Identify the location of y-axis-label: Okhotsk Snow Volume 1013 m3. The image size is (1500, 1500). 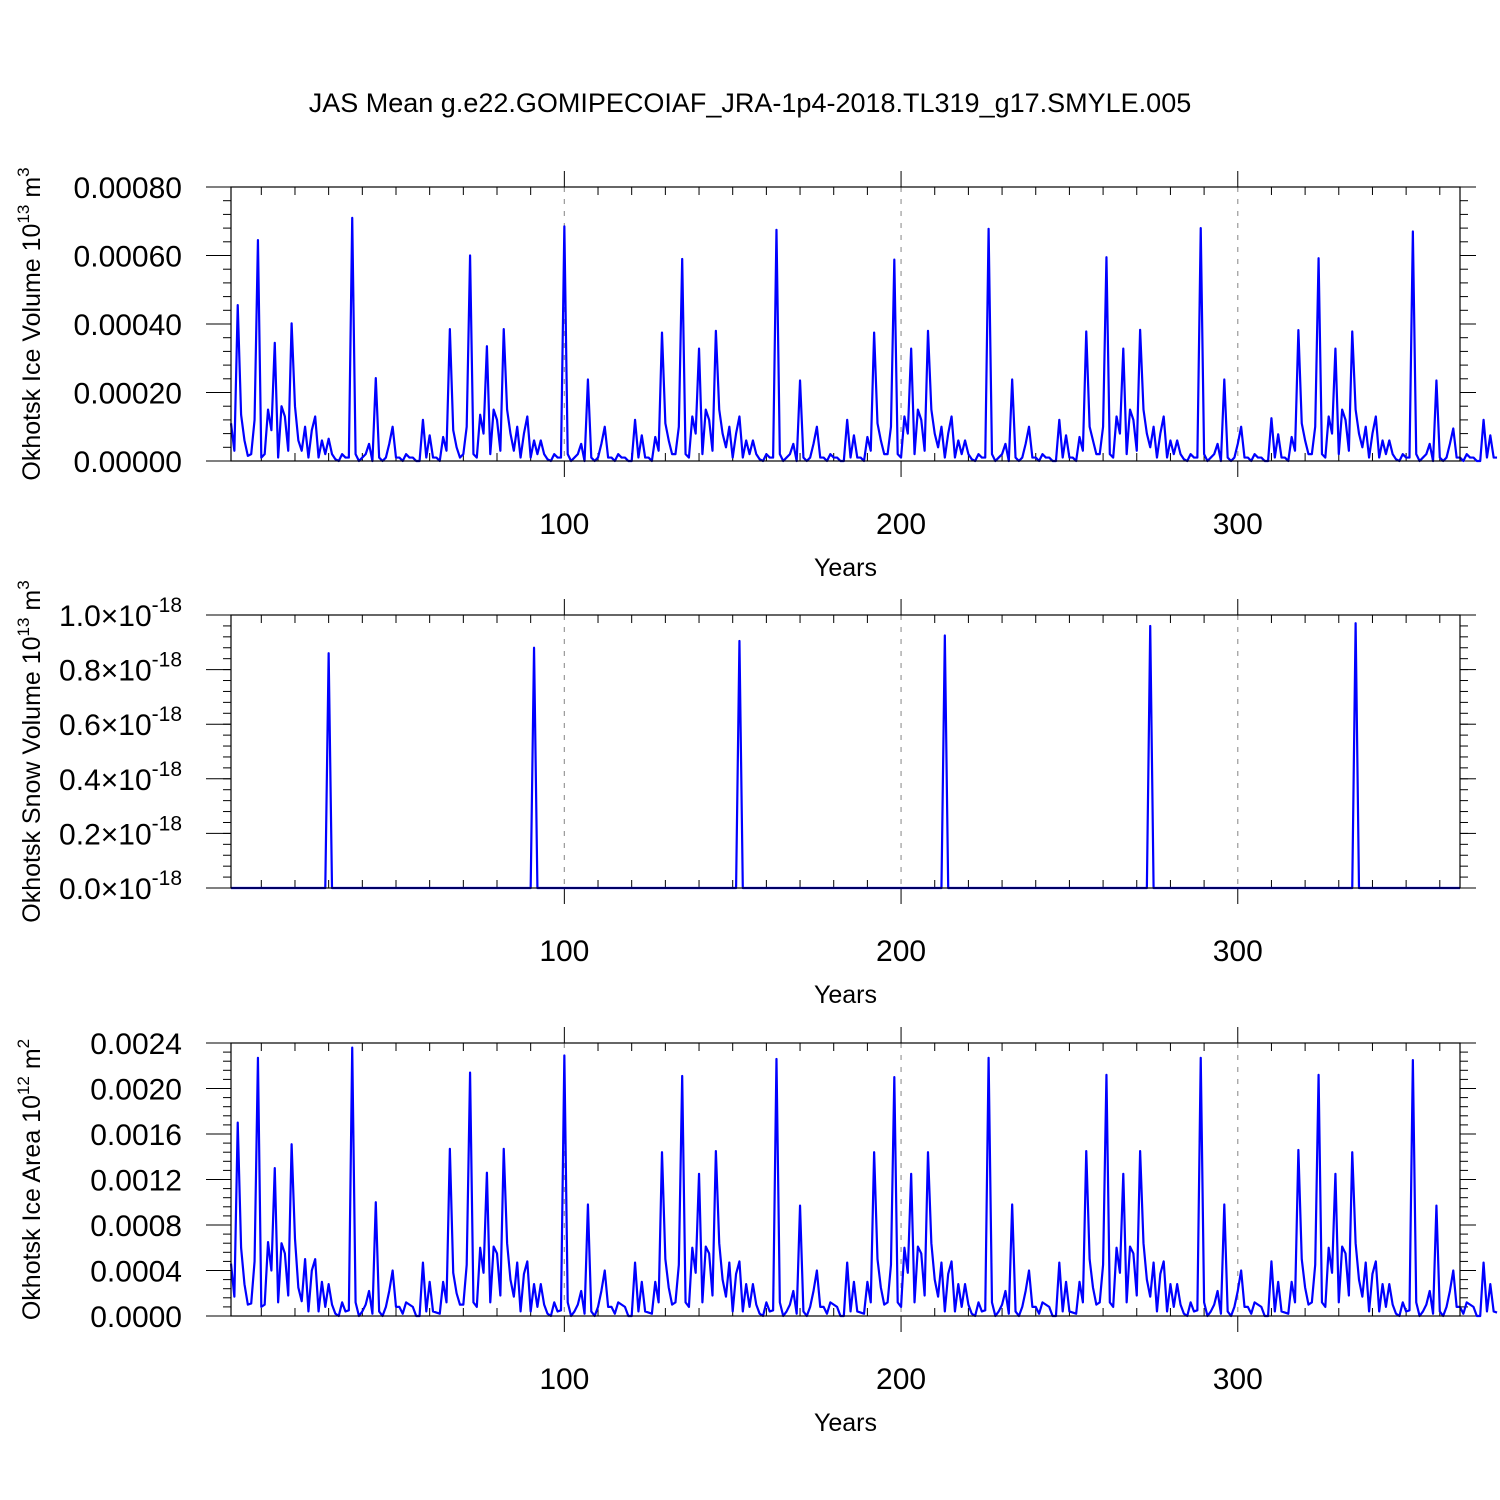
(30, 751).